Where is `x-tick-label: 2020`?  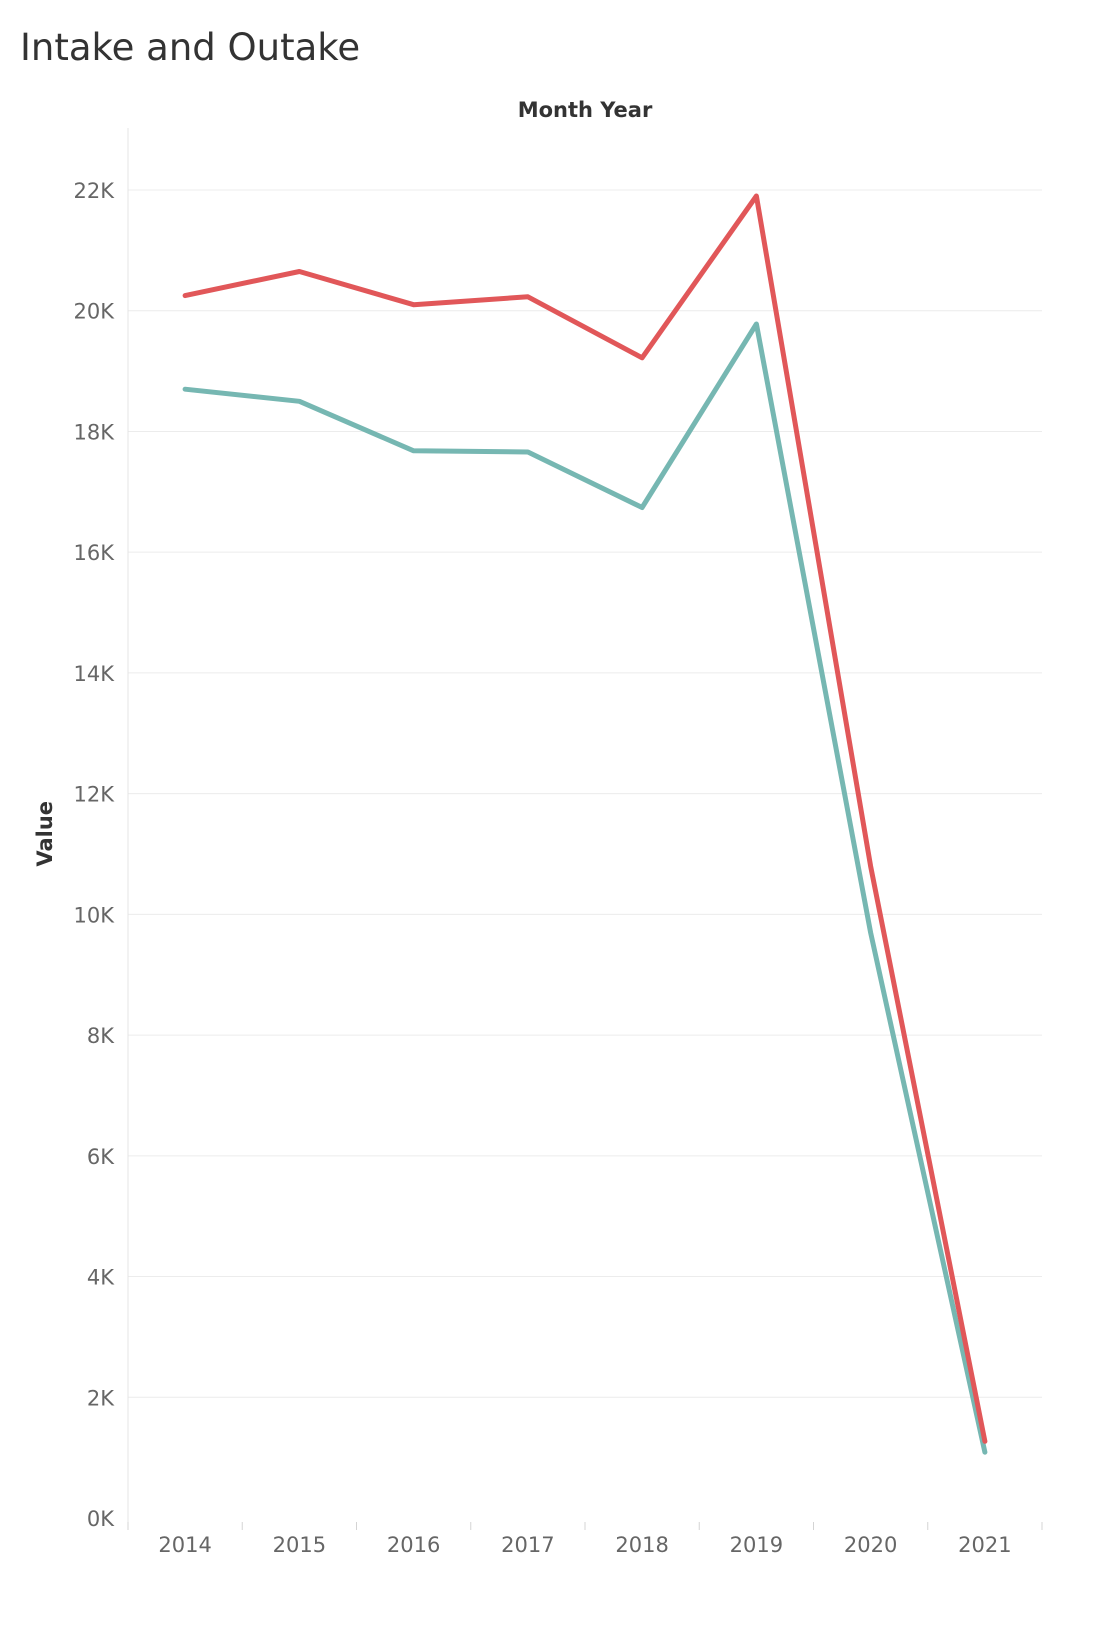
x-tick-label: 2020 is located at coordinates (870, 1545).